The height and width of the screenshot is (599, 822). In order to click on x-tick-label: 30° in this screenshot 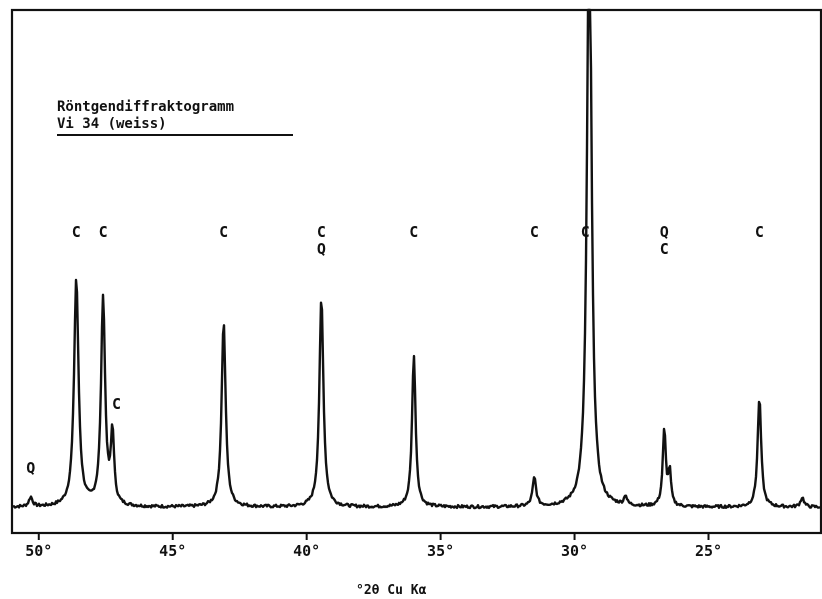, I will do `click(574, 551)`.